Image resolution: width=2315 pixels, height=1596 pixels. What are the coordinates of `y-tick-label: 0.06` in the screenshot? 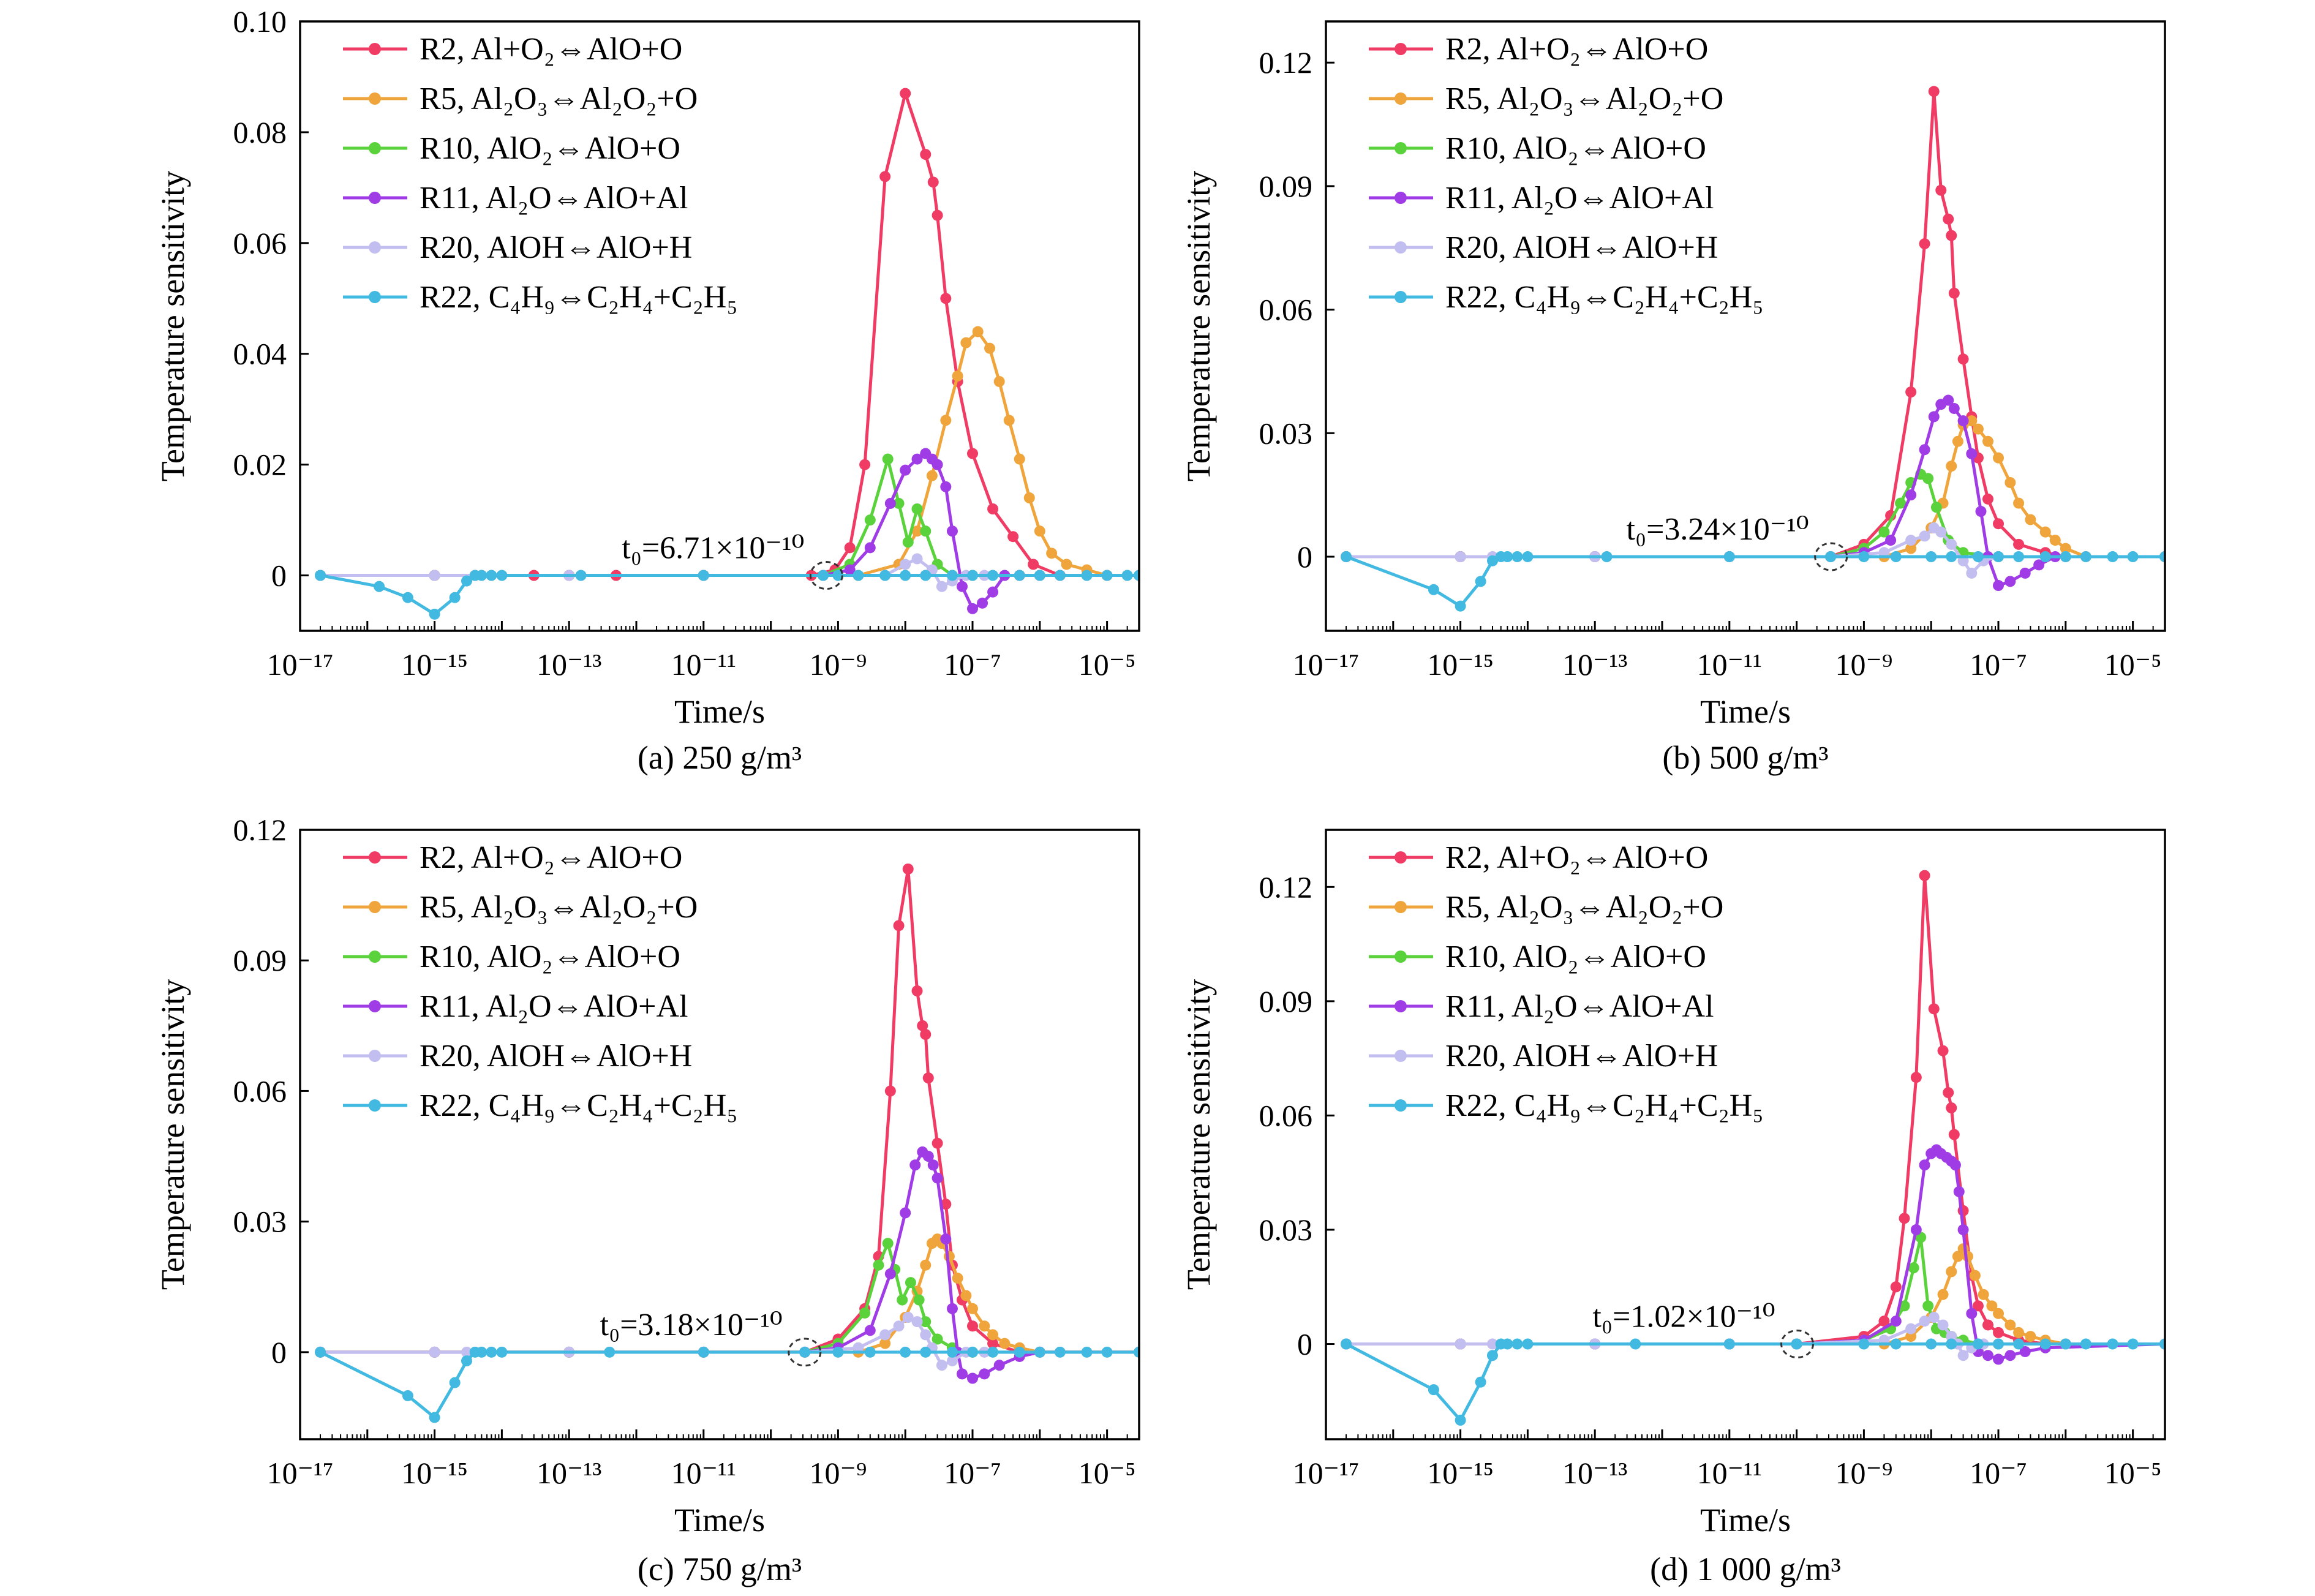 It's located at (260, 1091).